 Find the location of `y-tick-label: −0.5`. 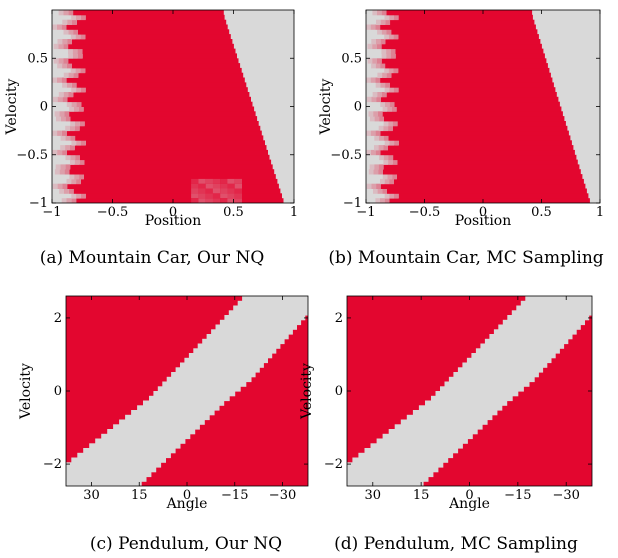

y-tick-label: −0.5 is located at coordinates (32, 155).